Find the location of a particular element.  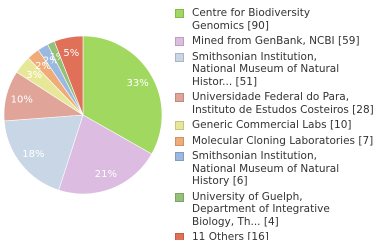

legend-label: 11 Others [16] is located at coordinates (230, 235).